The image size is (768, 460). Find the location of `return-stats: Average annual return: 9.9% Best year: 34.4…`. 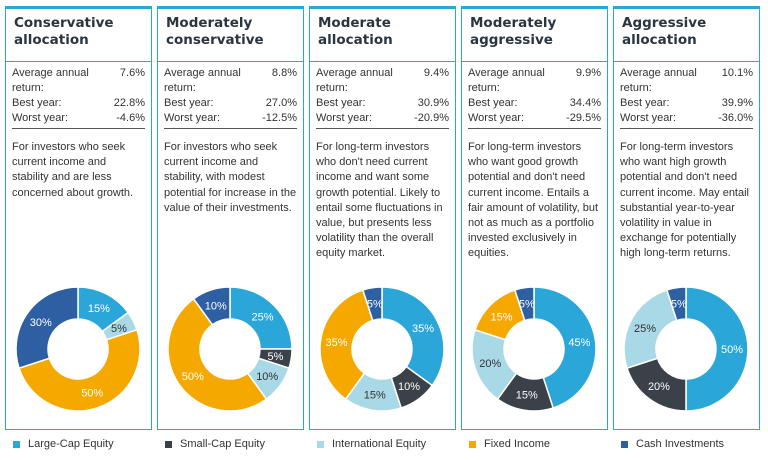

return-stats: Average annual return: 9.9% Best year: 34.4… is located at coordinates (534, 96).